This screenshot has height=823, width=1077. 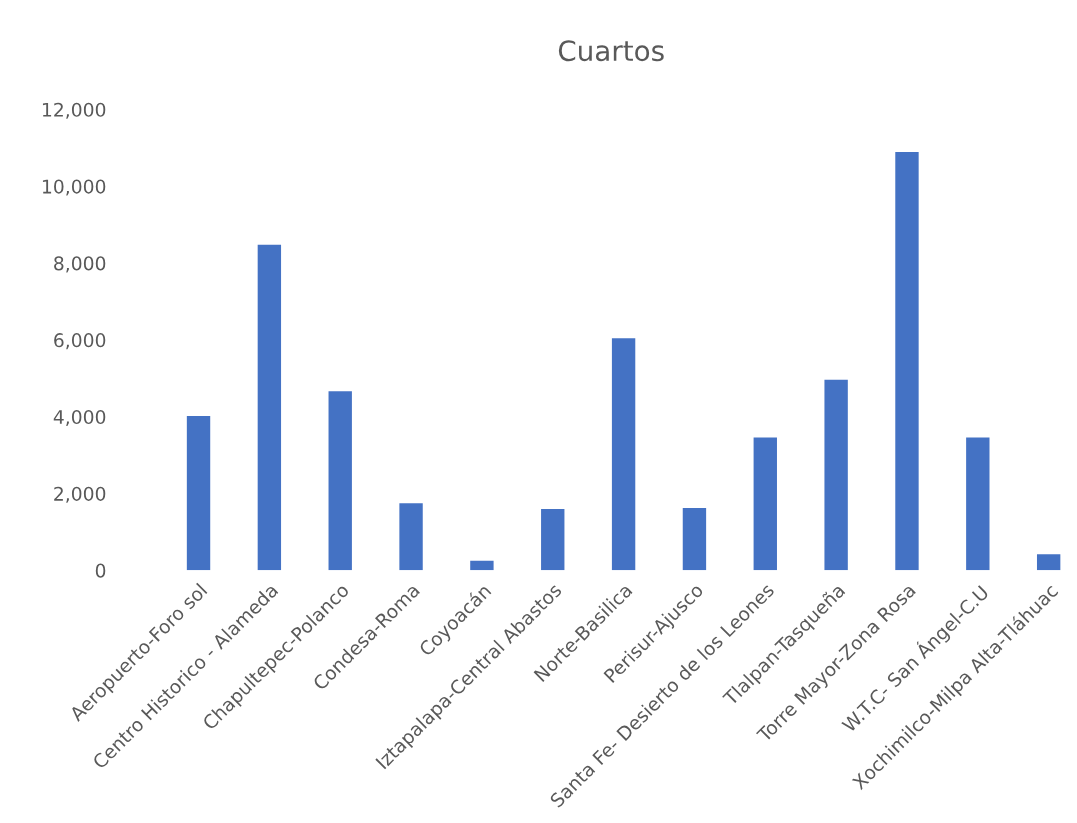 I want to click on y-tick-label: 10,000, so click(x=74, y=187).